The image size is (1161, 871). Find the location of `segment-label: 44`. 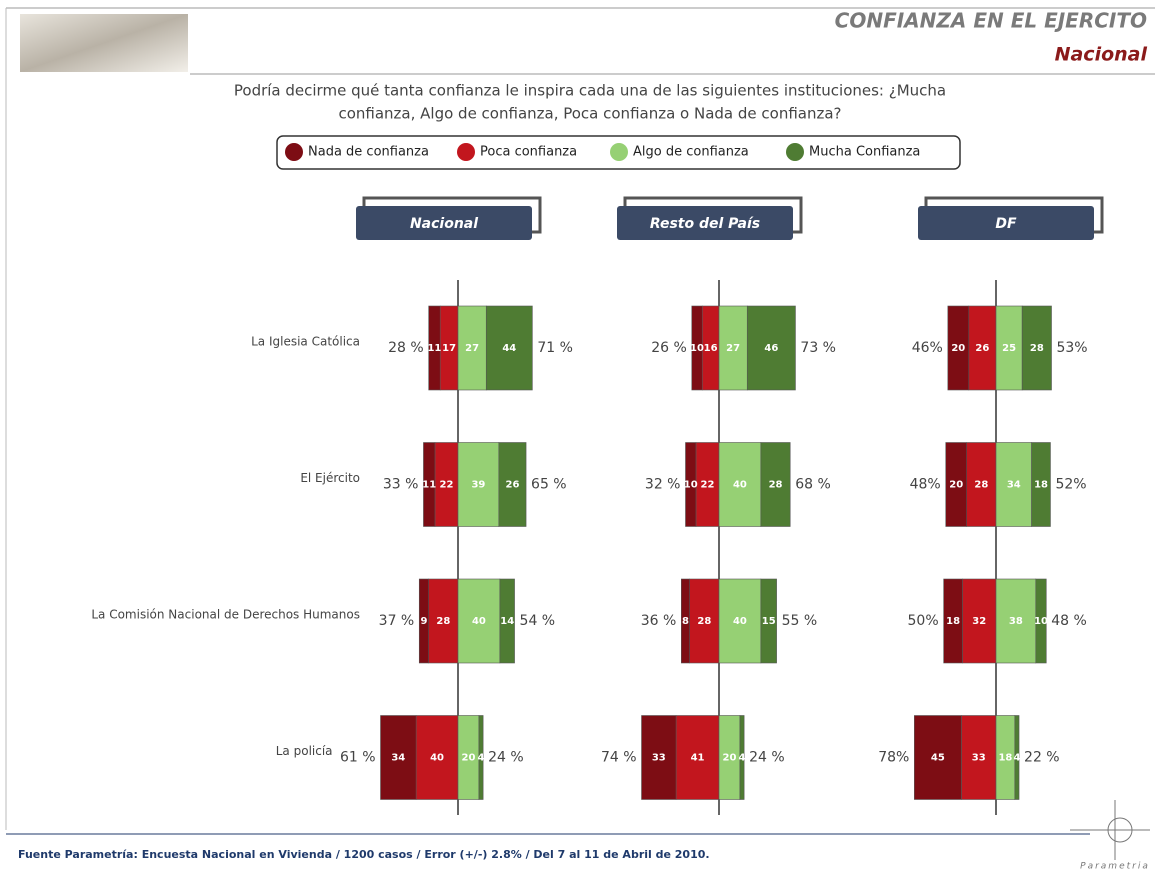

segment-label: 44 is located at coordinates (509, 348).